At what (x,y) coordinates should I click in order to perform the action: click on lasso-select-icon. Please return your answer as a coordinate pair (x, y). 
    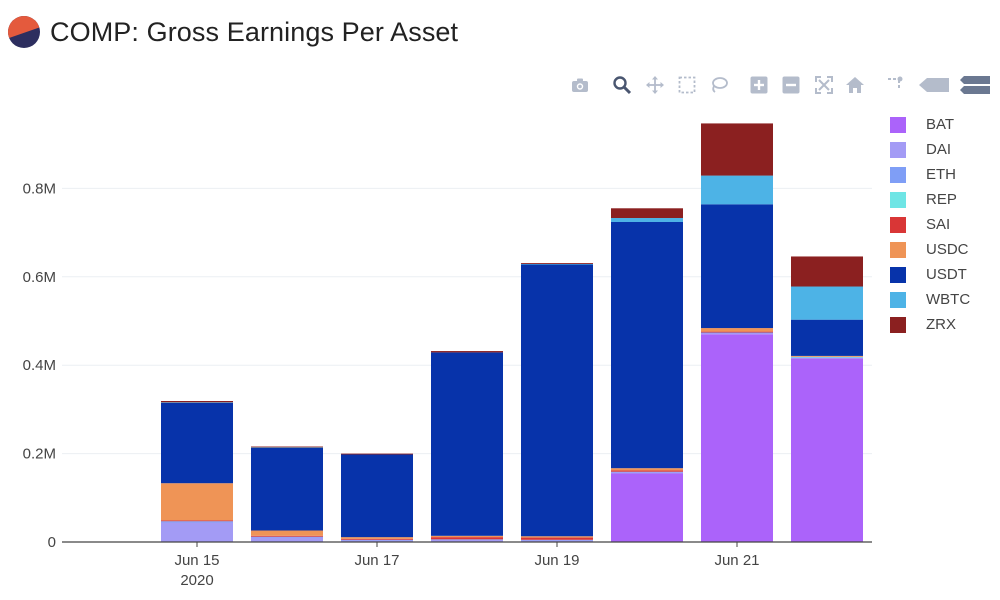
    Looking at the image, I should click on (719, 85).